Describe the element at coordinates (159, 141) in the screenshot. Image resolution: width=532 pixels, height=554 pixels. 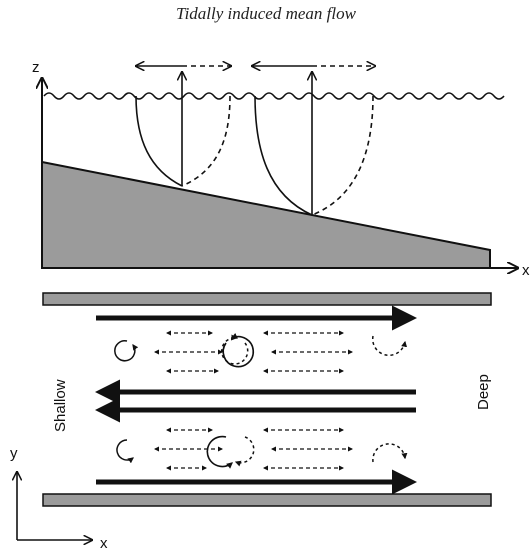
I see `velocity-profile-left-solid` at that location.